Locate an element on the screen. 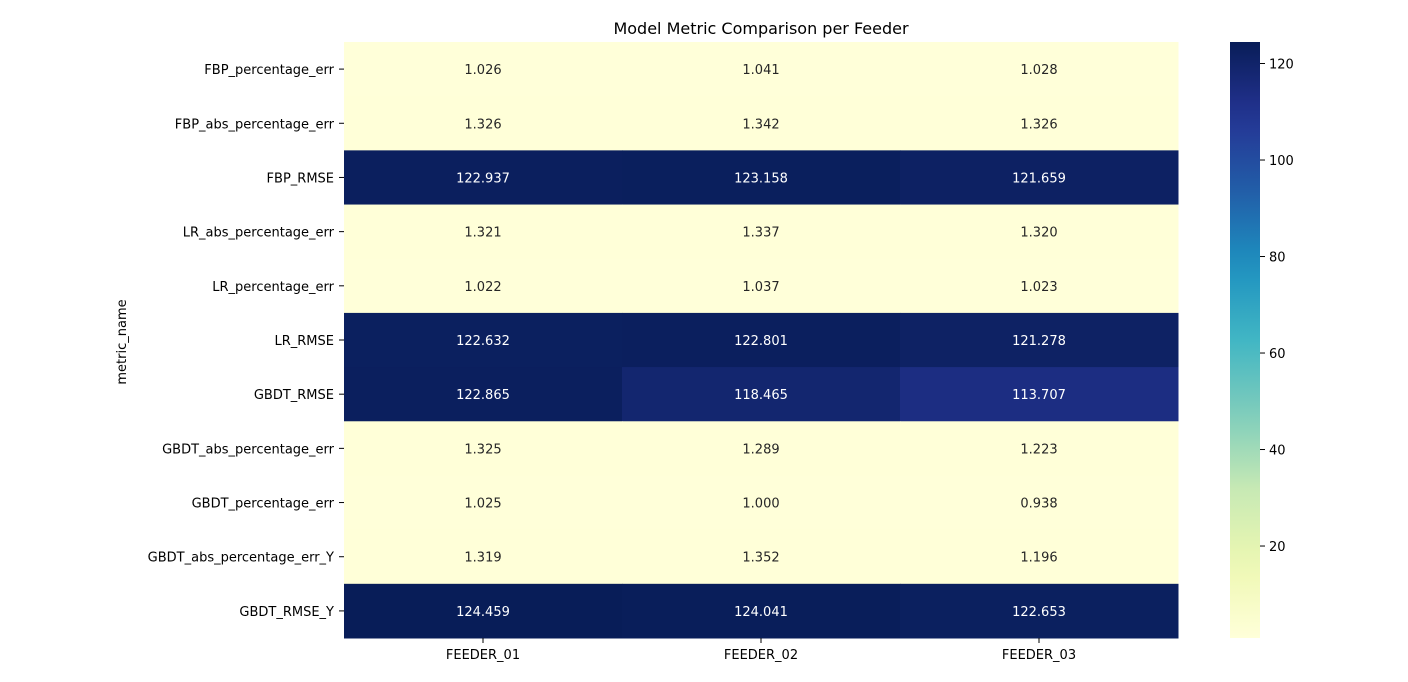  cell-value-label: 1.028 is located at coordinates (1038, 70).